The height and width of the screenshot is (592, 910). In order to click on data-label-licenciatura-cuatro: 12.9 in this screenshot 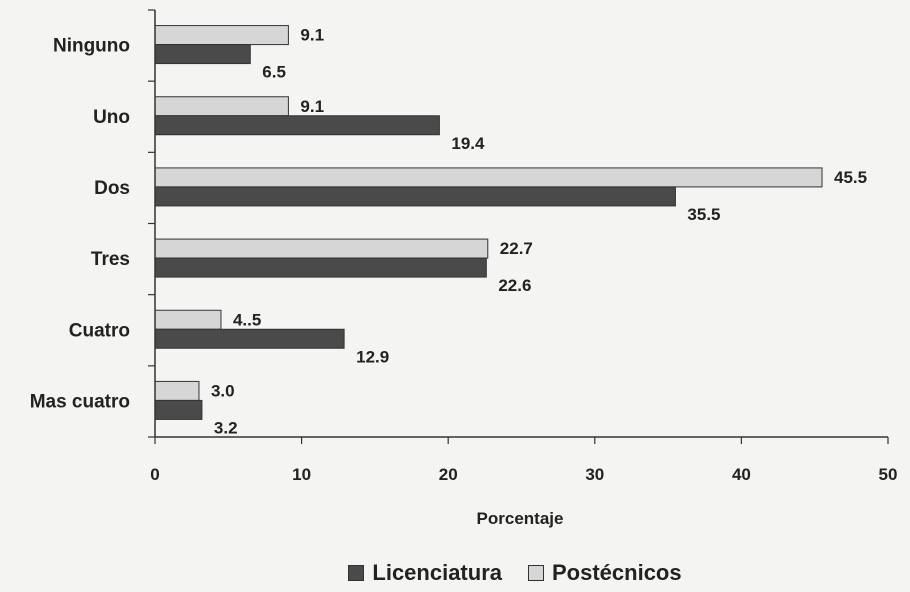, I will do `click(372, 356)`.